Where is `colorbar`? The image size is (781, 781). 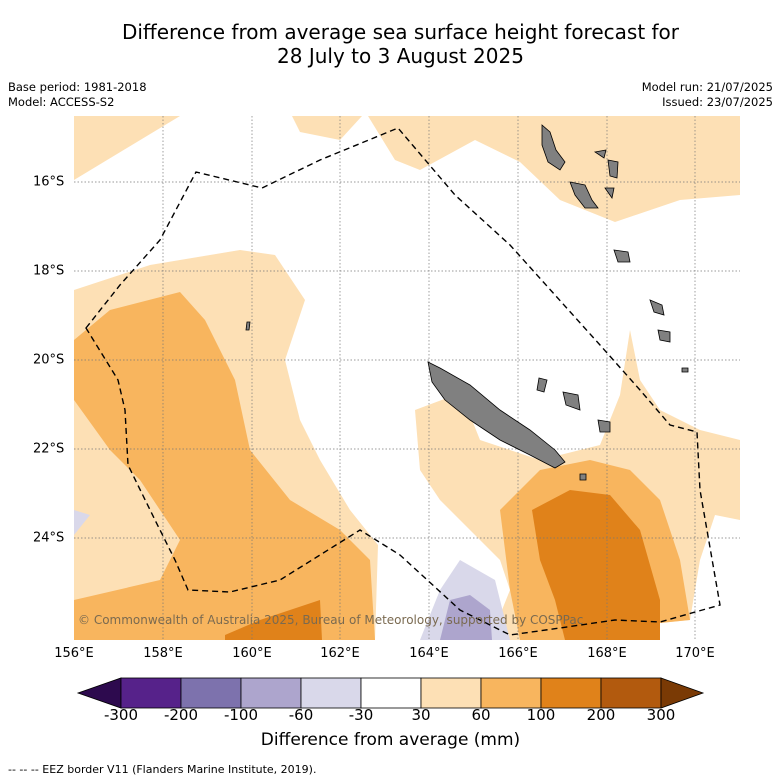 colorbar is located at coordinates (390, 693).